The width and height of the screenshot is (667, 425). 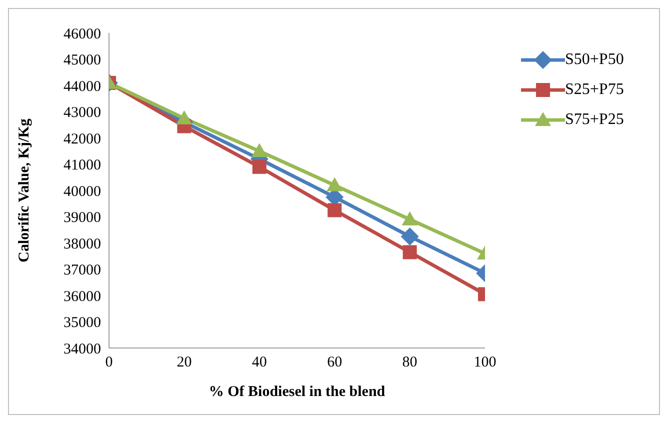 What do you see at coordinates (594, 120) in the screenshot?
I see `legend-label: S75+P25` at bounding box center [594, 120].